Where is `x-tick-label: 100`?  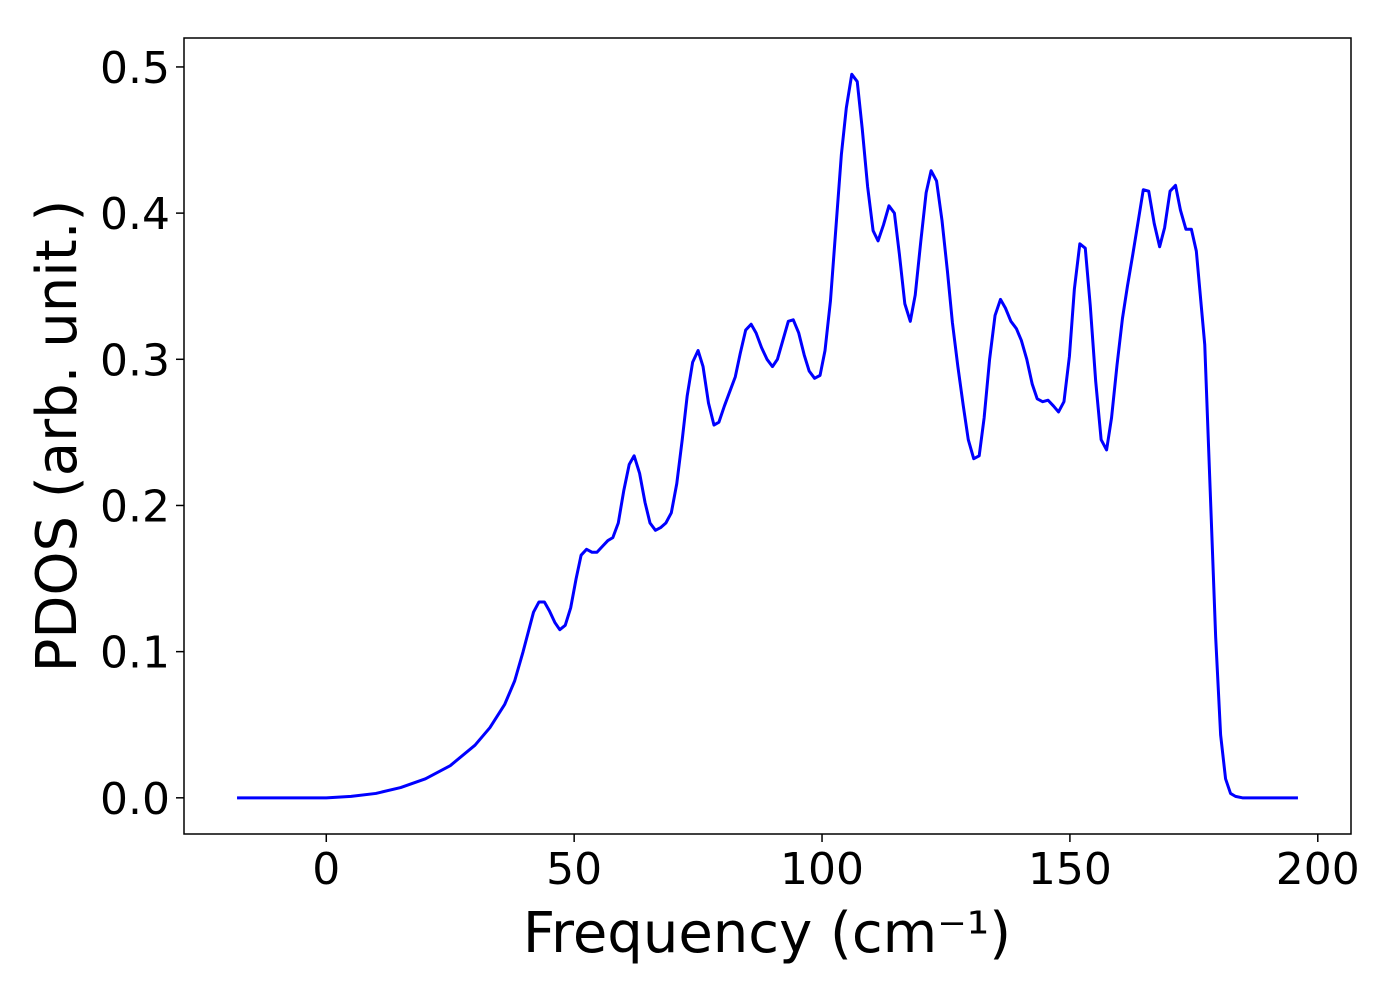
x-tick-label: 100 is located at coordinates (822, 869).